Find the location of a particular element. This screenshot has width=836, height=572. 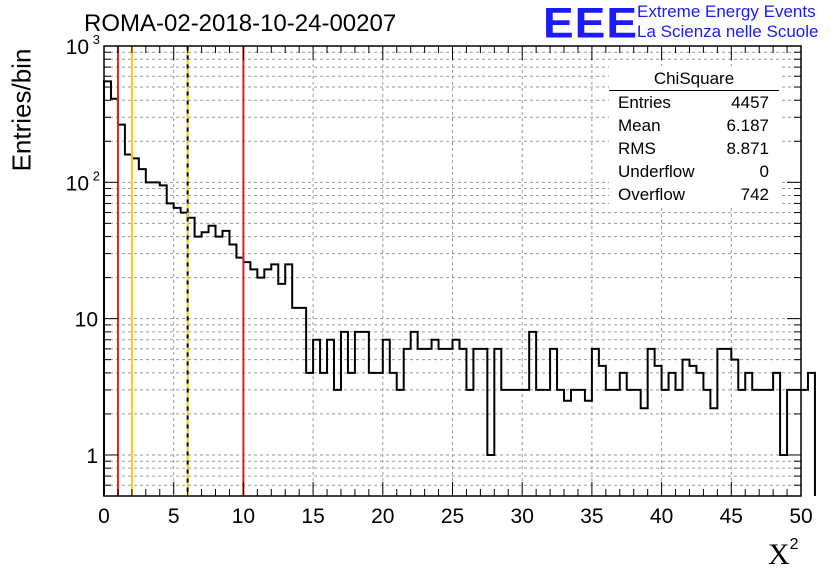

stats-value: 0 is located at coordinates (764, 171).